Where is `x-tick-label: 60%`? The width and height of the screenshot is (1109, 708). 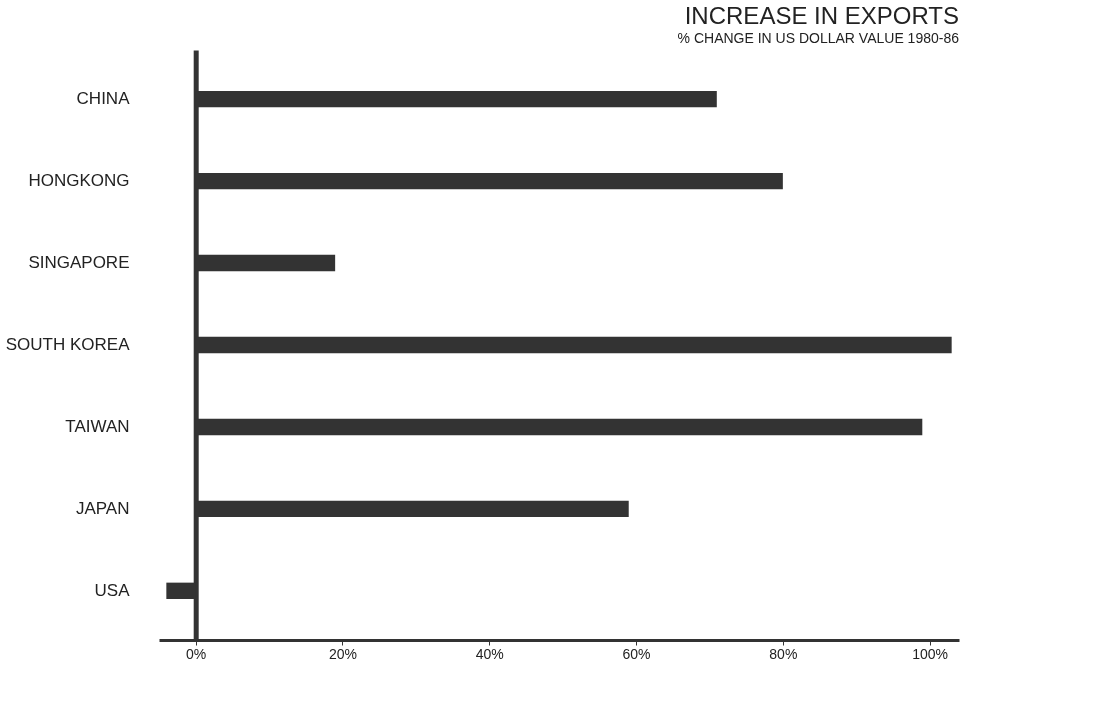 x-tick-label: 60% is located at coordinates (636, 653).